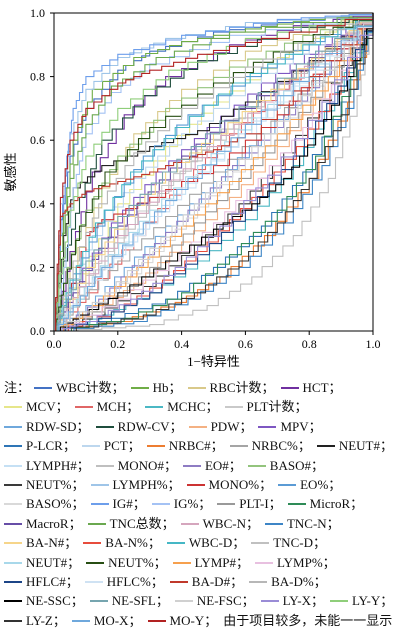  What do you see at coordinates (225, 601) in the screenshot?
I see `legend-label: NE-FSC；` at bounding box center [225, 601].